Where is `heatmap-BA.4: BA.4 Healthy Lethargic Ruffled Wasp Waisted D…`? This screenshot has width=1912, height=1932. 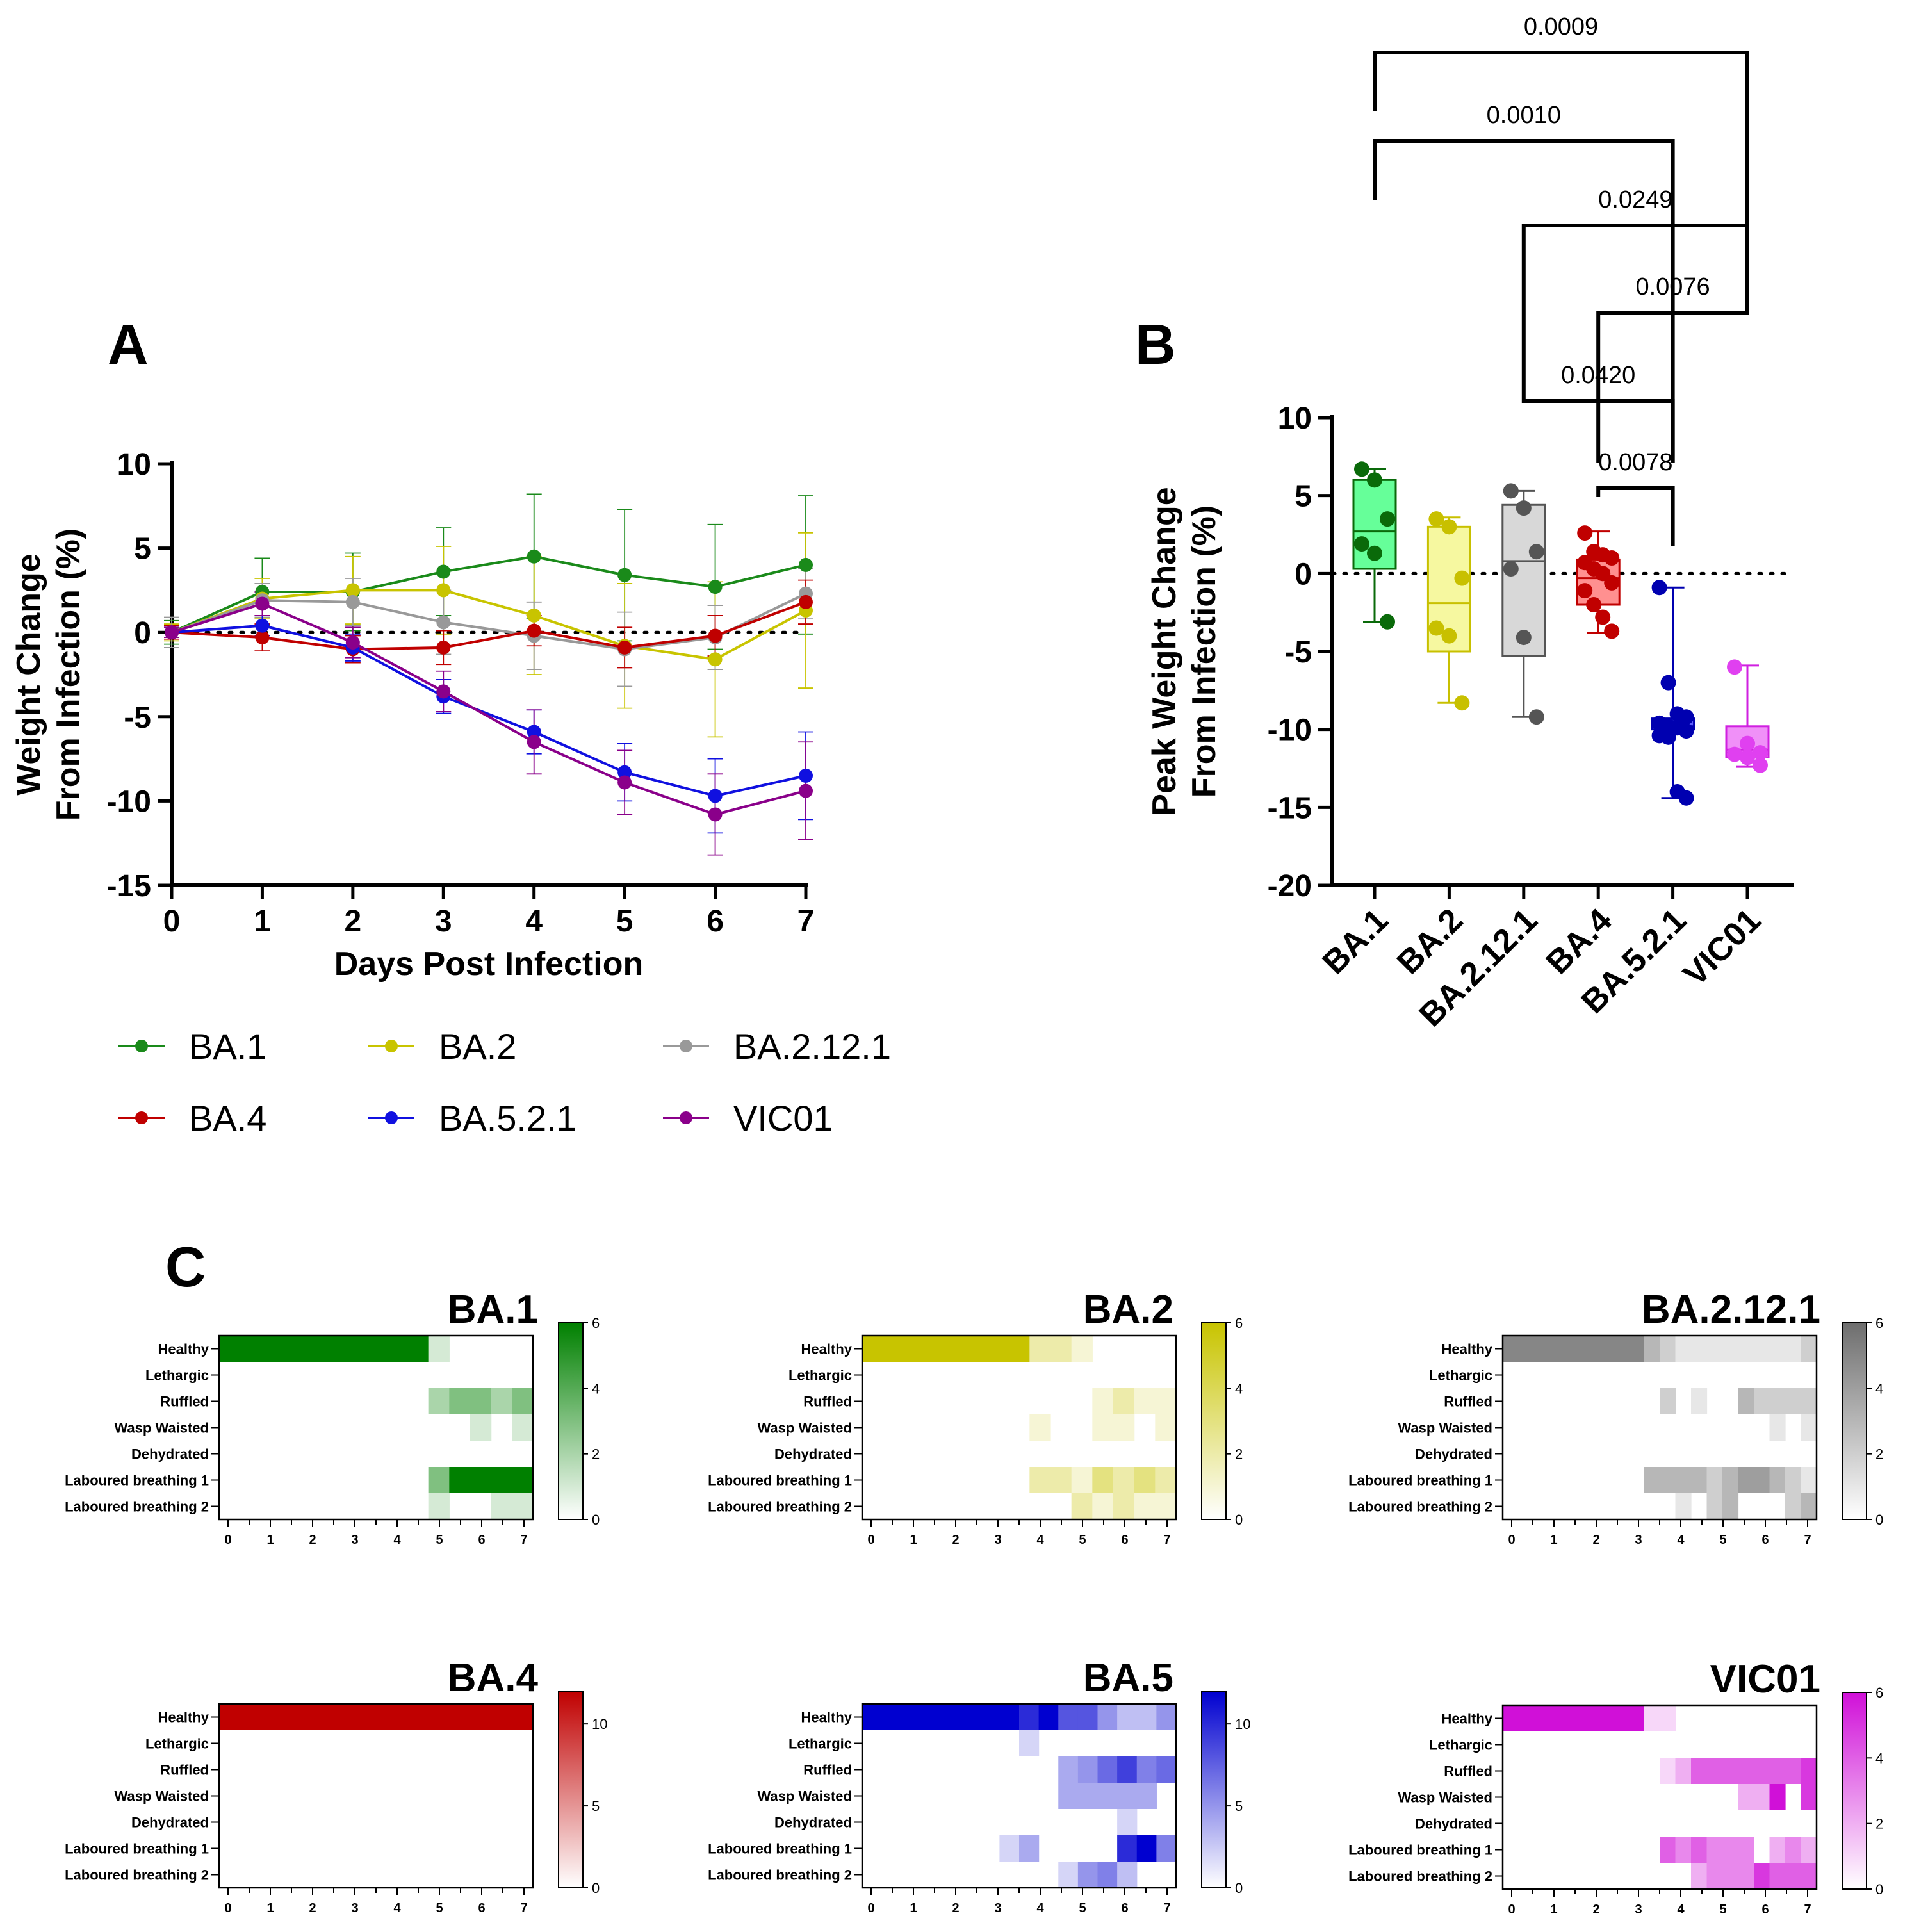
heatmap-BA.4: BA.4 Healthy Lethargic Ruffled Wasp Waisted D… is located at coordinates (336, 1785).